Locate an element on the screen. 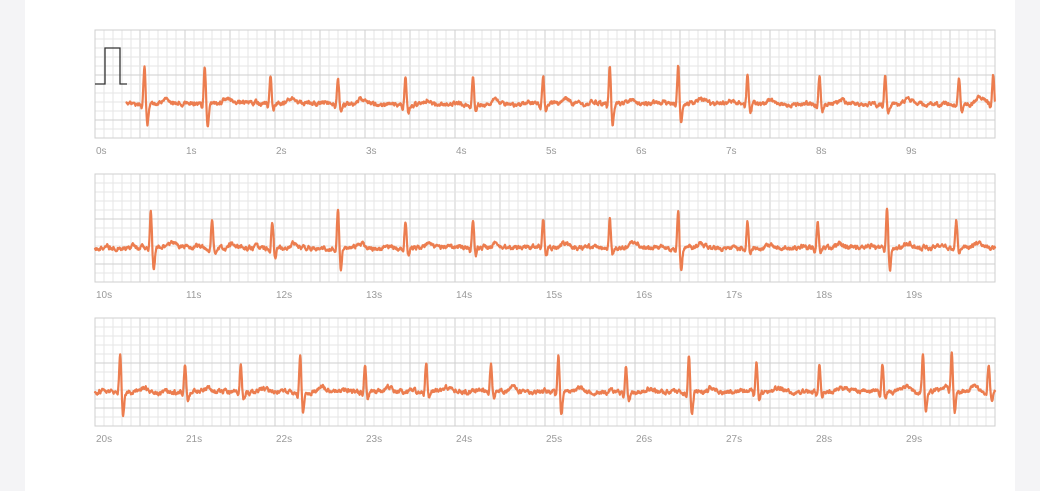 Image resolution: width=1040 pixels, height=491 pixels. time-tick-label: 7s is located at coordinates (731, 151).